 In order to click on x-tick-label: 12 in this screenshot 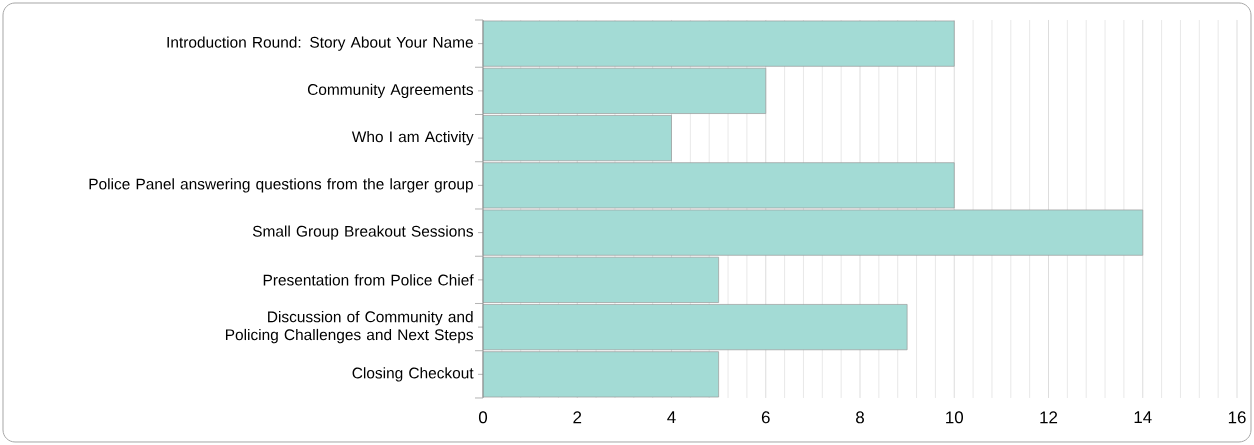, I will do `click(1049, 417)`.